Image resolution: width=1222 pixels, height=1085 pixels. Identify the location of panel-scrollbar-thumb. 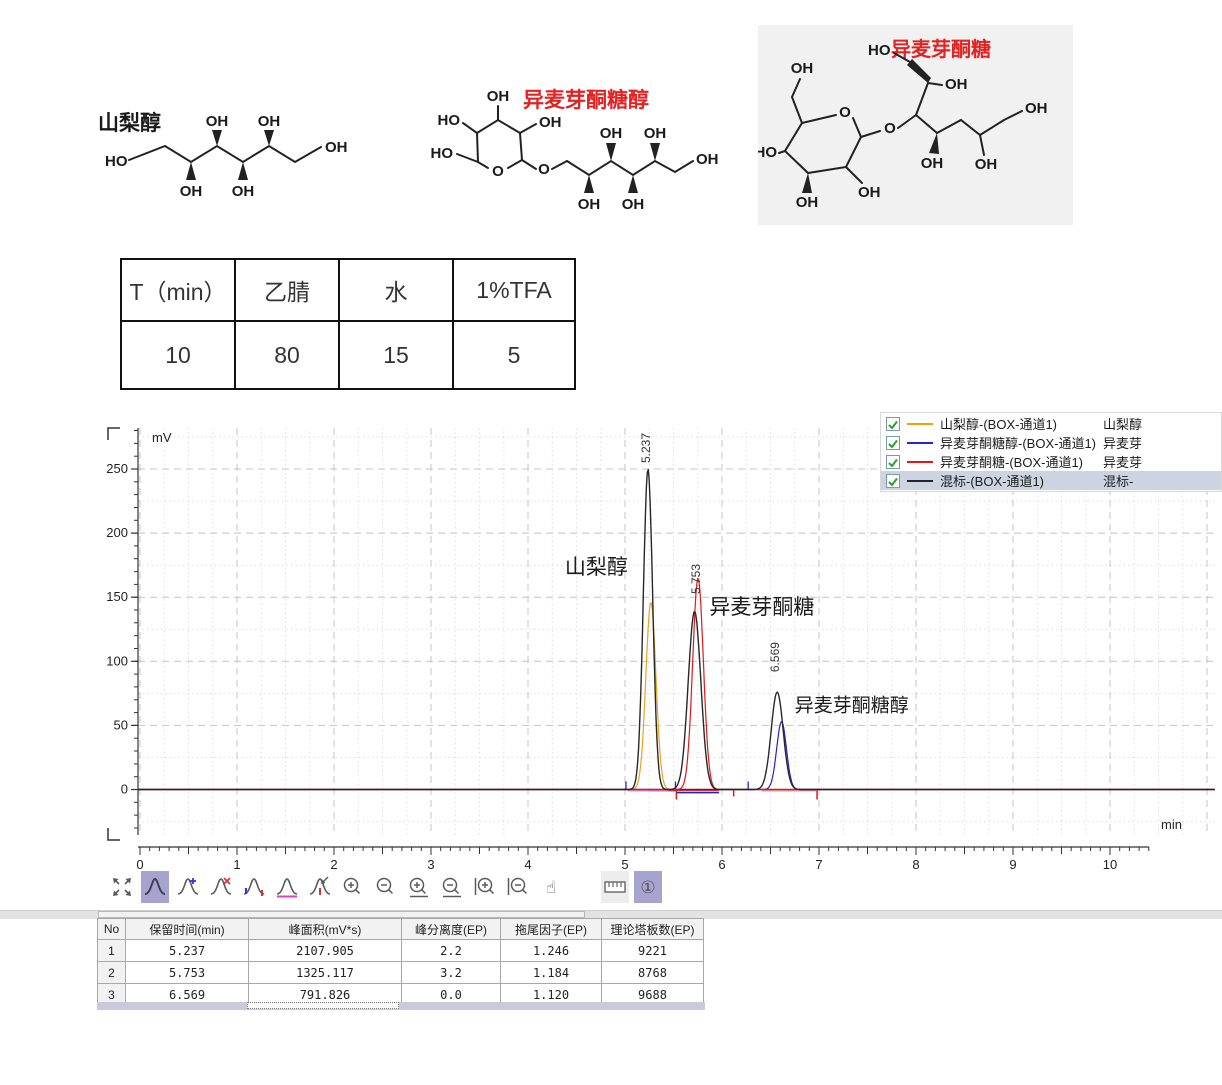
(341, 914).